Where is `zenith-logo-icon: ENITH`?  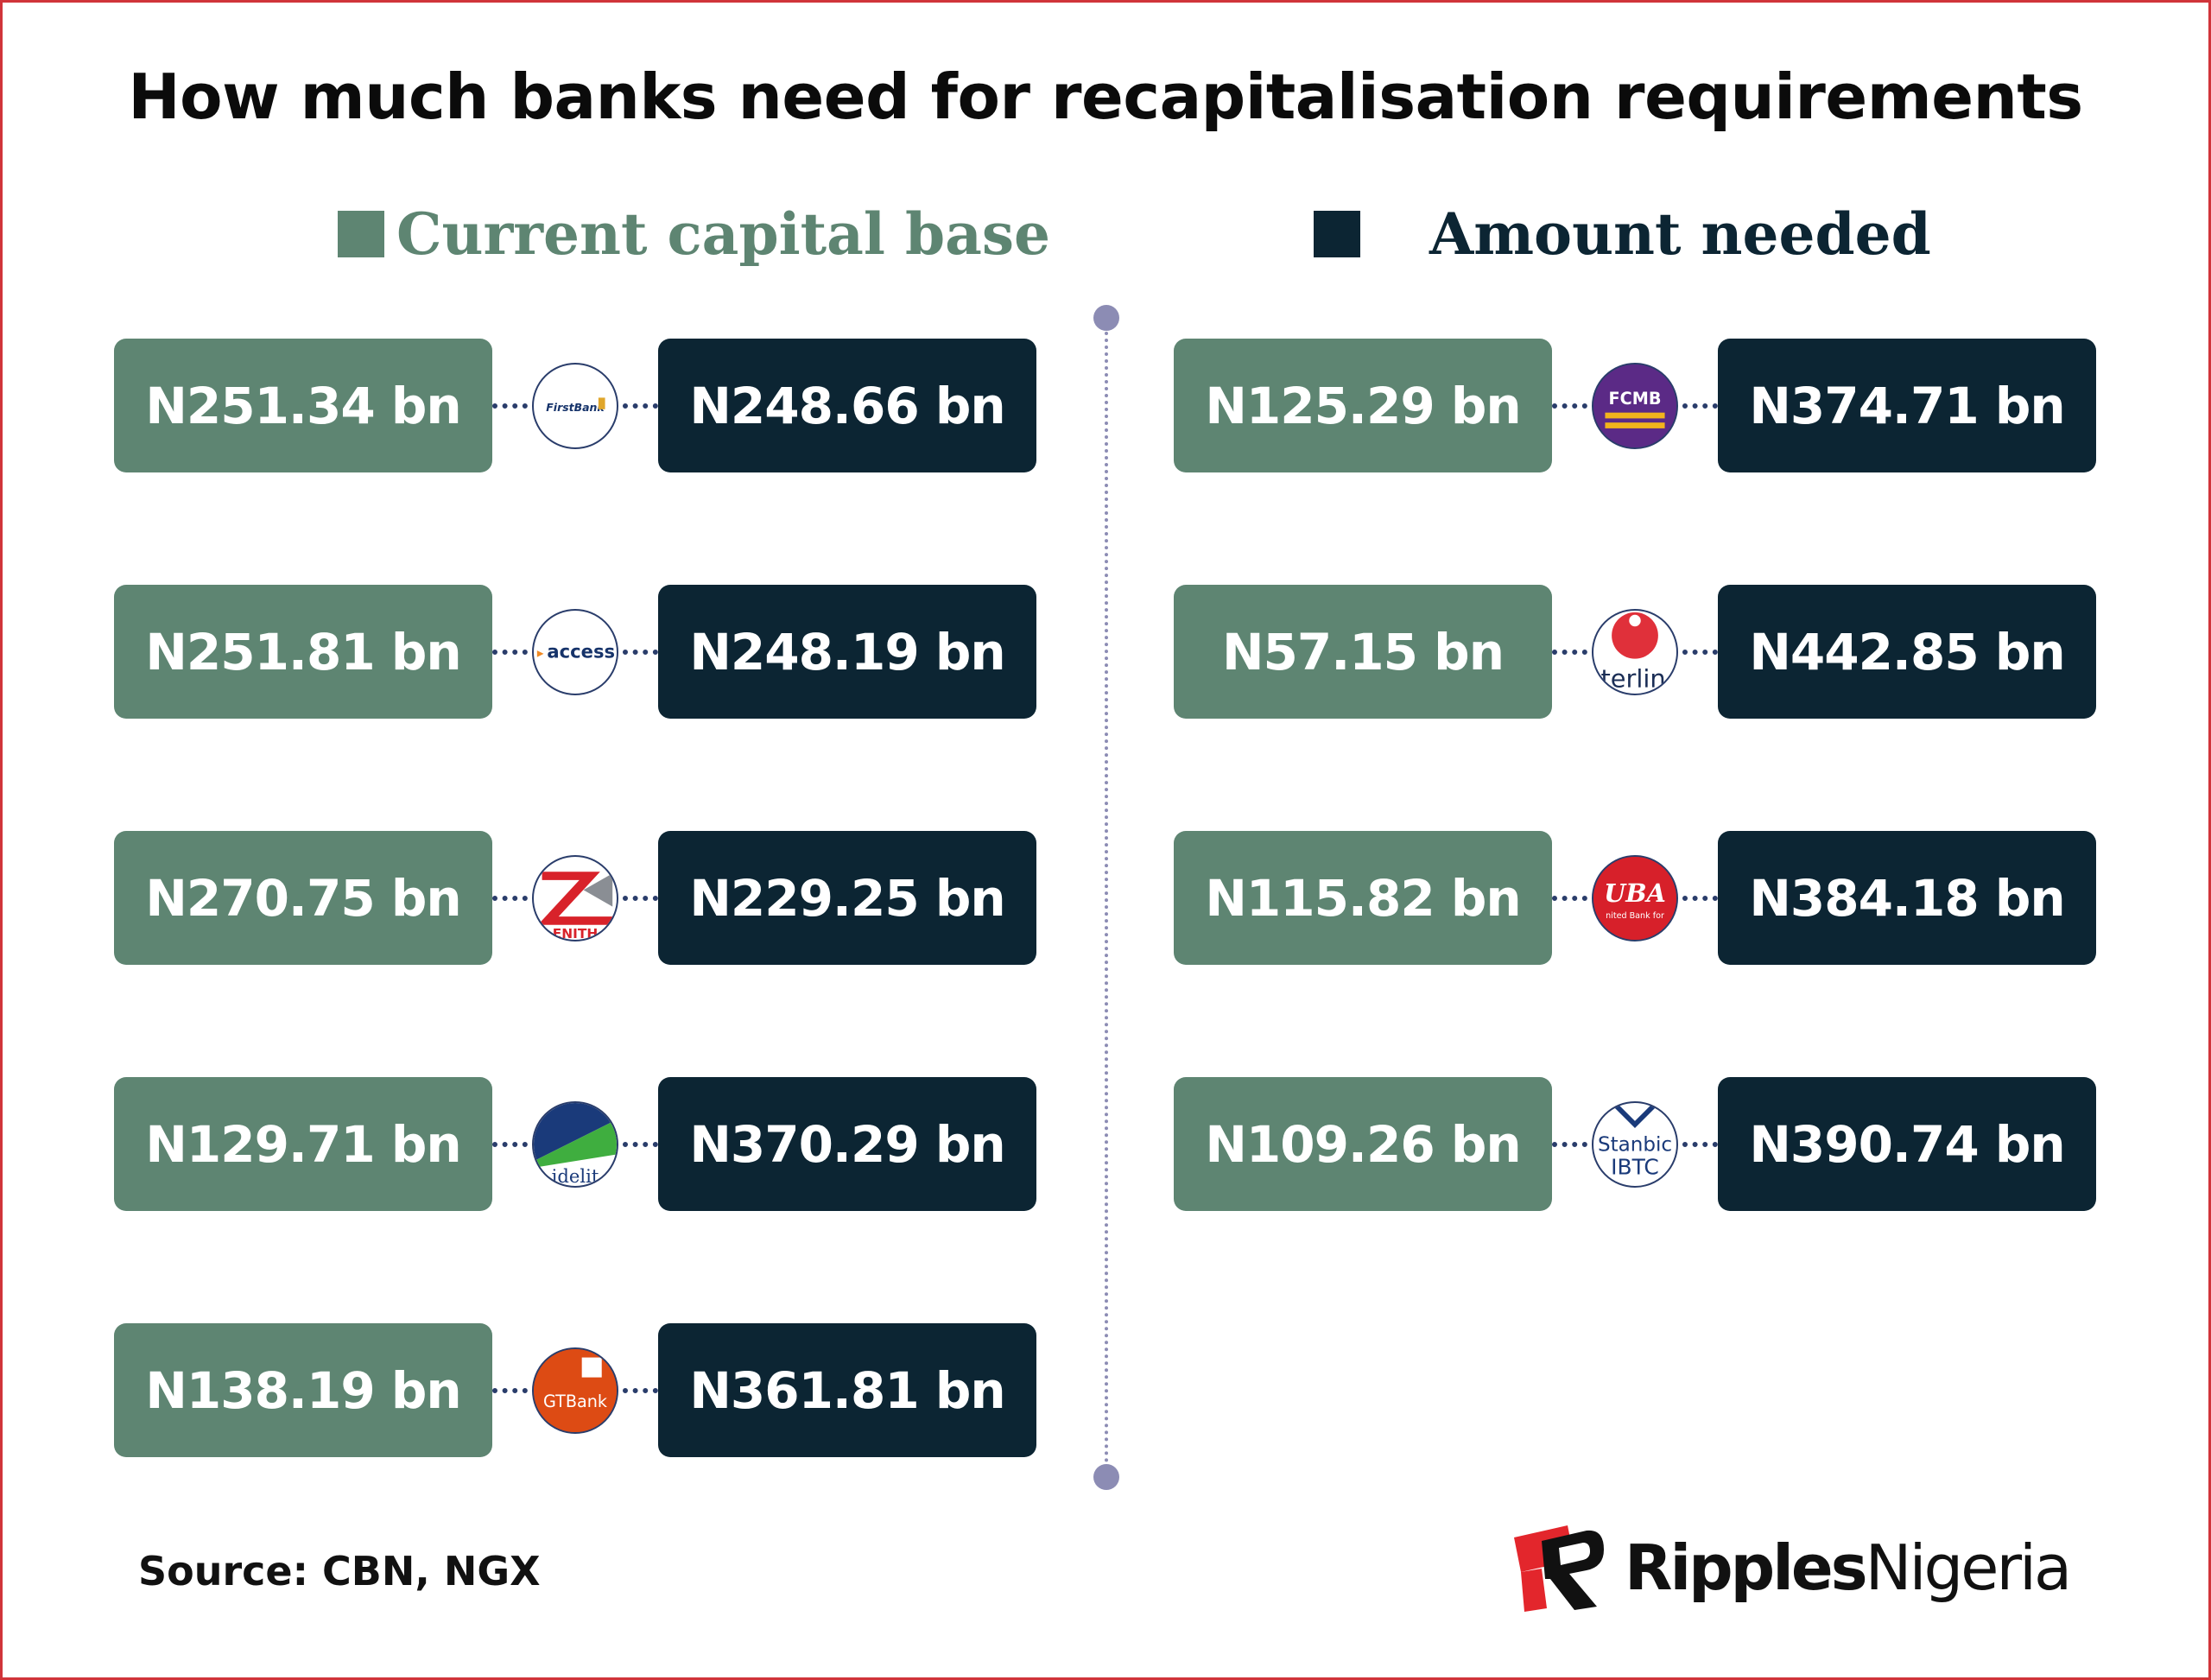 zenith-logo-icon: ENITH is located at coordinates (575, 898).